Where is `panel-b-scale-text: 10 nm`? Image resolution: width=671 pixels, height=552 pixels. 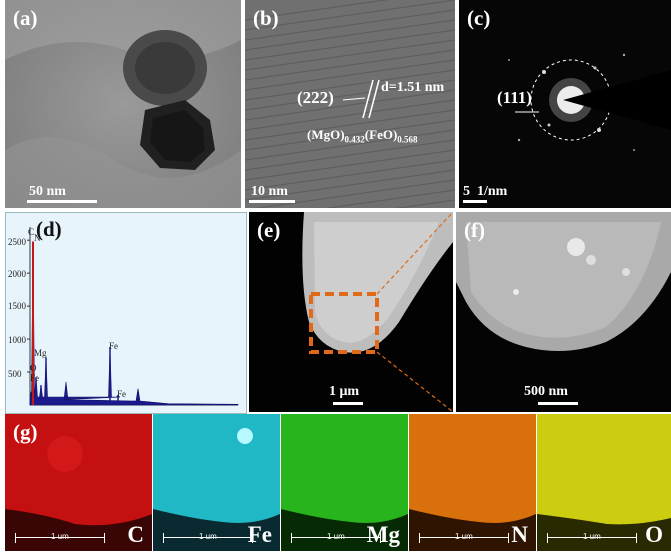
panel-b-scale-text: 10 nm is located at coordinates (269, 191).